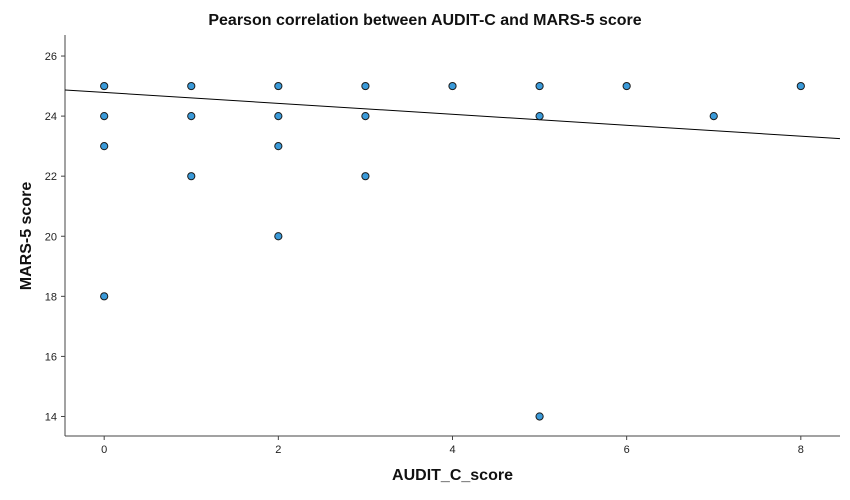 The height and width of the screenshot is (500, 850). Describe the element at coordinates (51, 357) in the screenshot. I see `y-tick-label: 16` at that location.